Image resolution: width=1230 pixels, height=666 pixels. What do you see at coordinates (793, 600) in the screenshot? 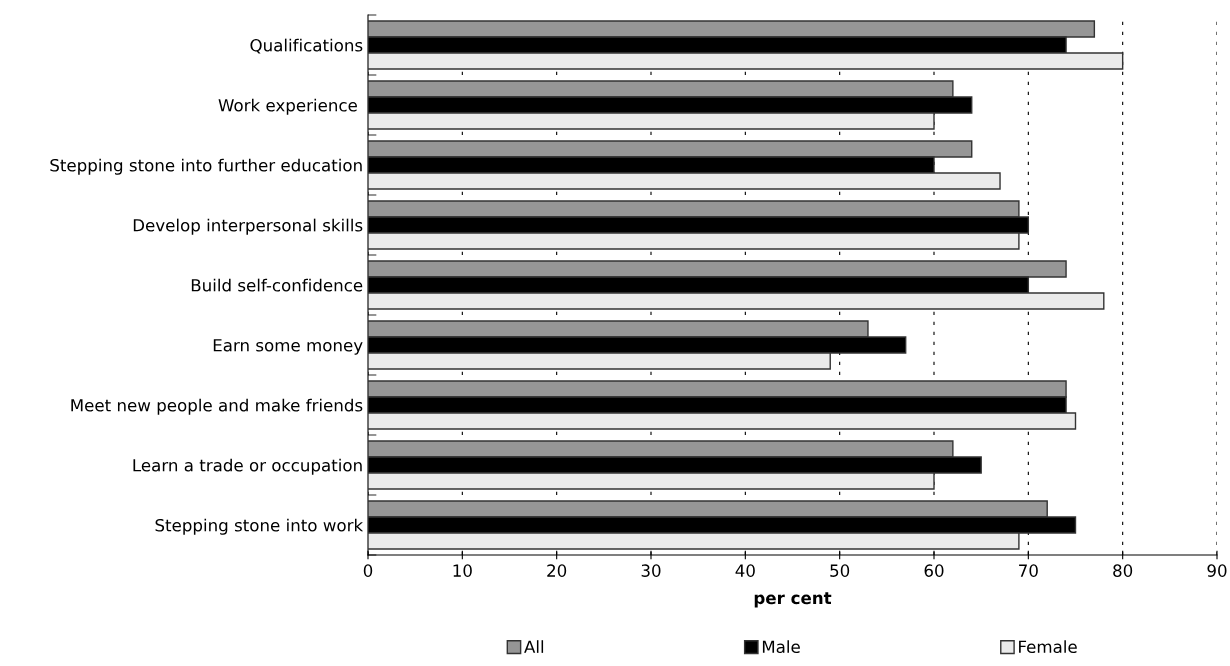
I see `x-axis-title: per cent` at bounding box center [793, 600].